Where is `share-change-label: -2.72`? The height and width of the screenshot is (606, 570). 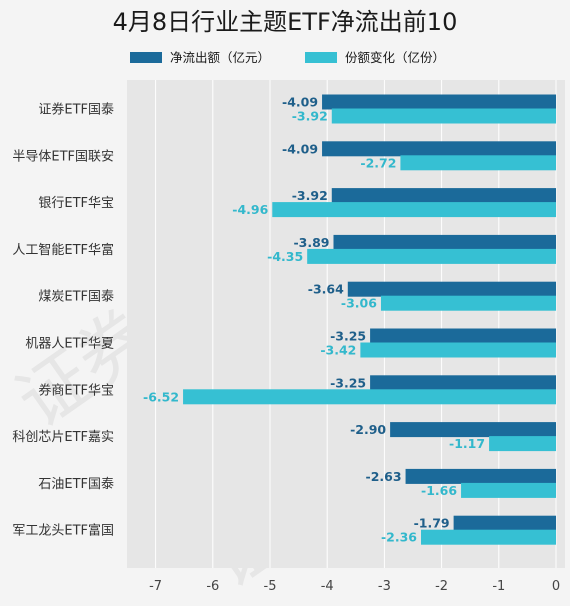 share-change-label: -2.72 is located at coordinates (378, 162).